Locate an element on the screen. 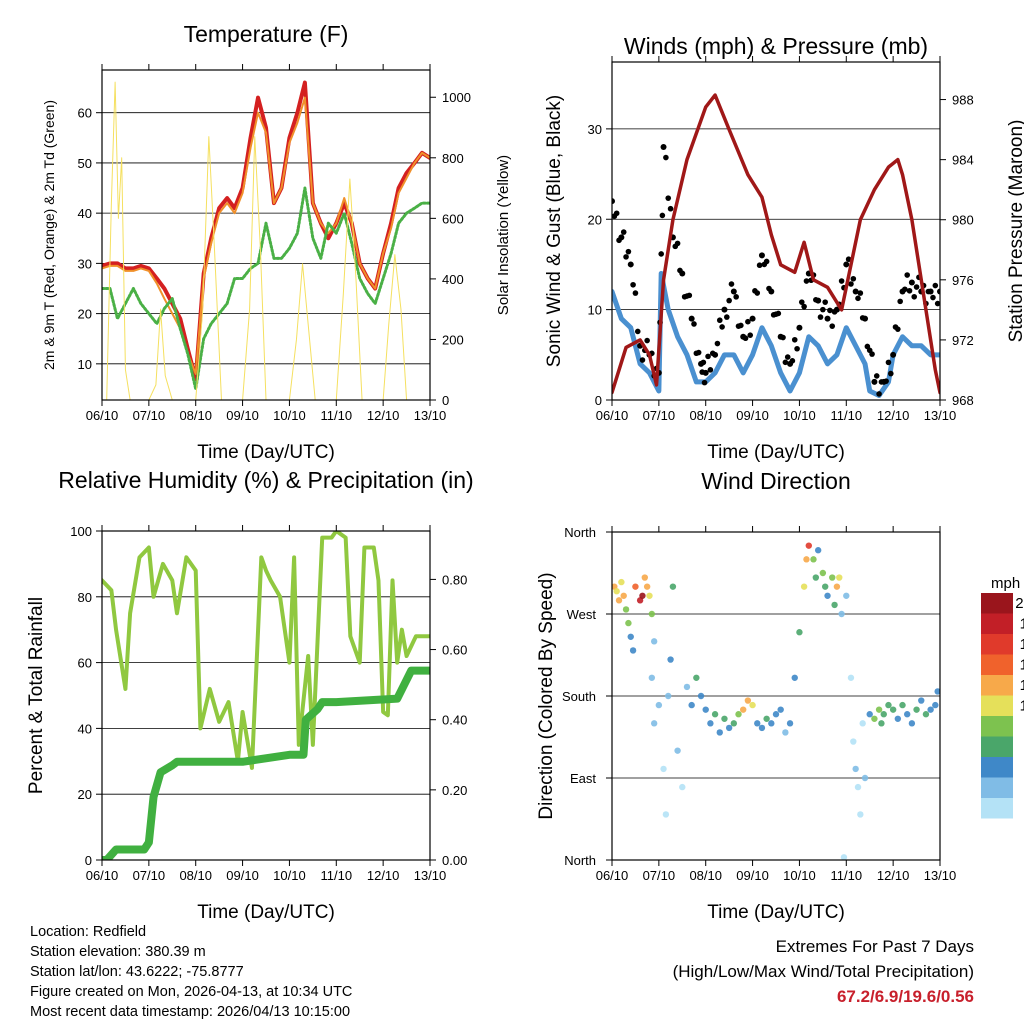 The height and width of the screenshot is (1024, 1024). x-tick-label: 06/10 is located at coordinates (102, 415).